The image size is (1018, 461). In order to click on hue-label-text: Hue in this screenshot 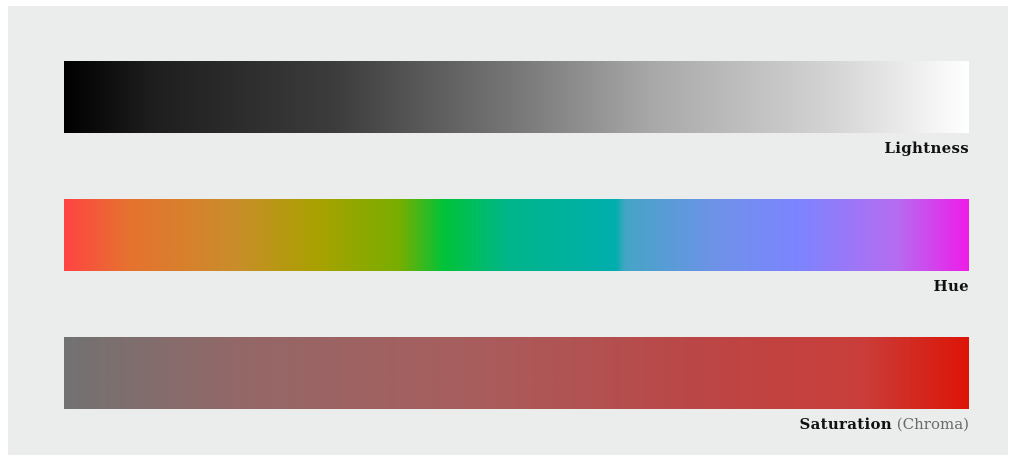, I will do `click(951, 286)`.